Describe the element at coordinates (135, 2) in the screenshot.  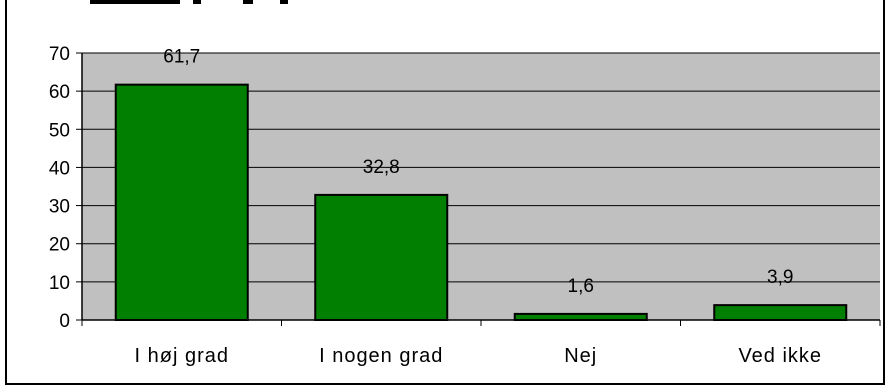
I see `cropped-title-fragment` at that location.